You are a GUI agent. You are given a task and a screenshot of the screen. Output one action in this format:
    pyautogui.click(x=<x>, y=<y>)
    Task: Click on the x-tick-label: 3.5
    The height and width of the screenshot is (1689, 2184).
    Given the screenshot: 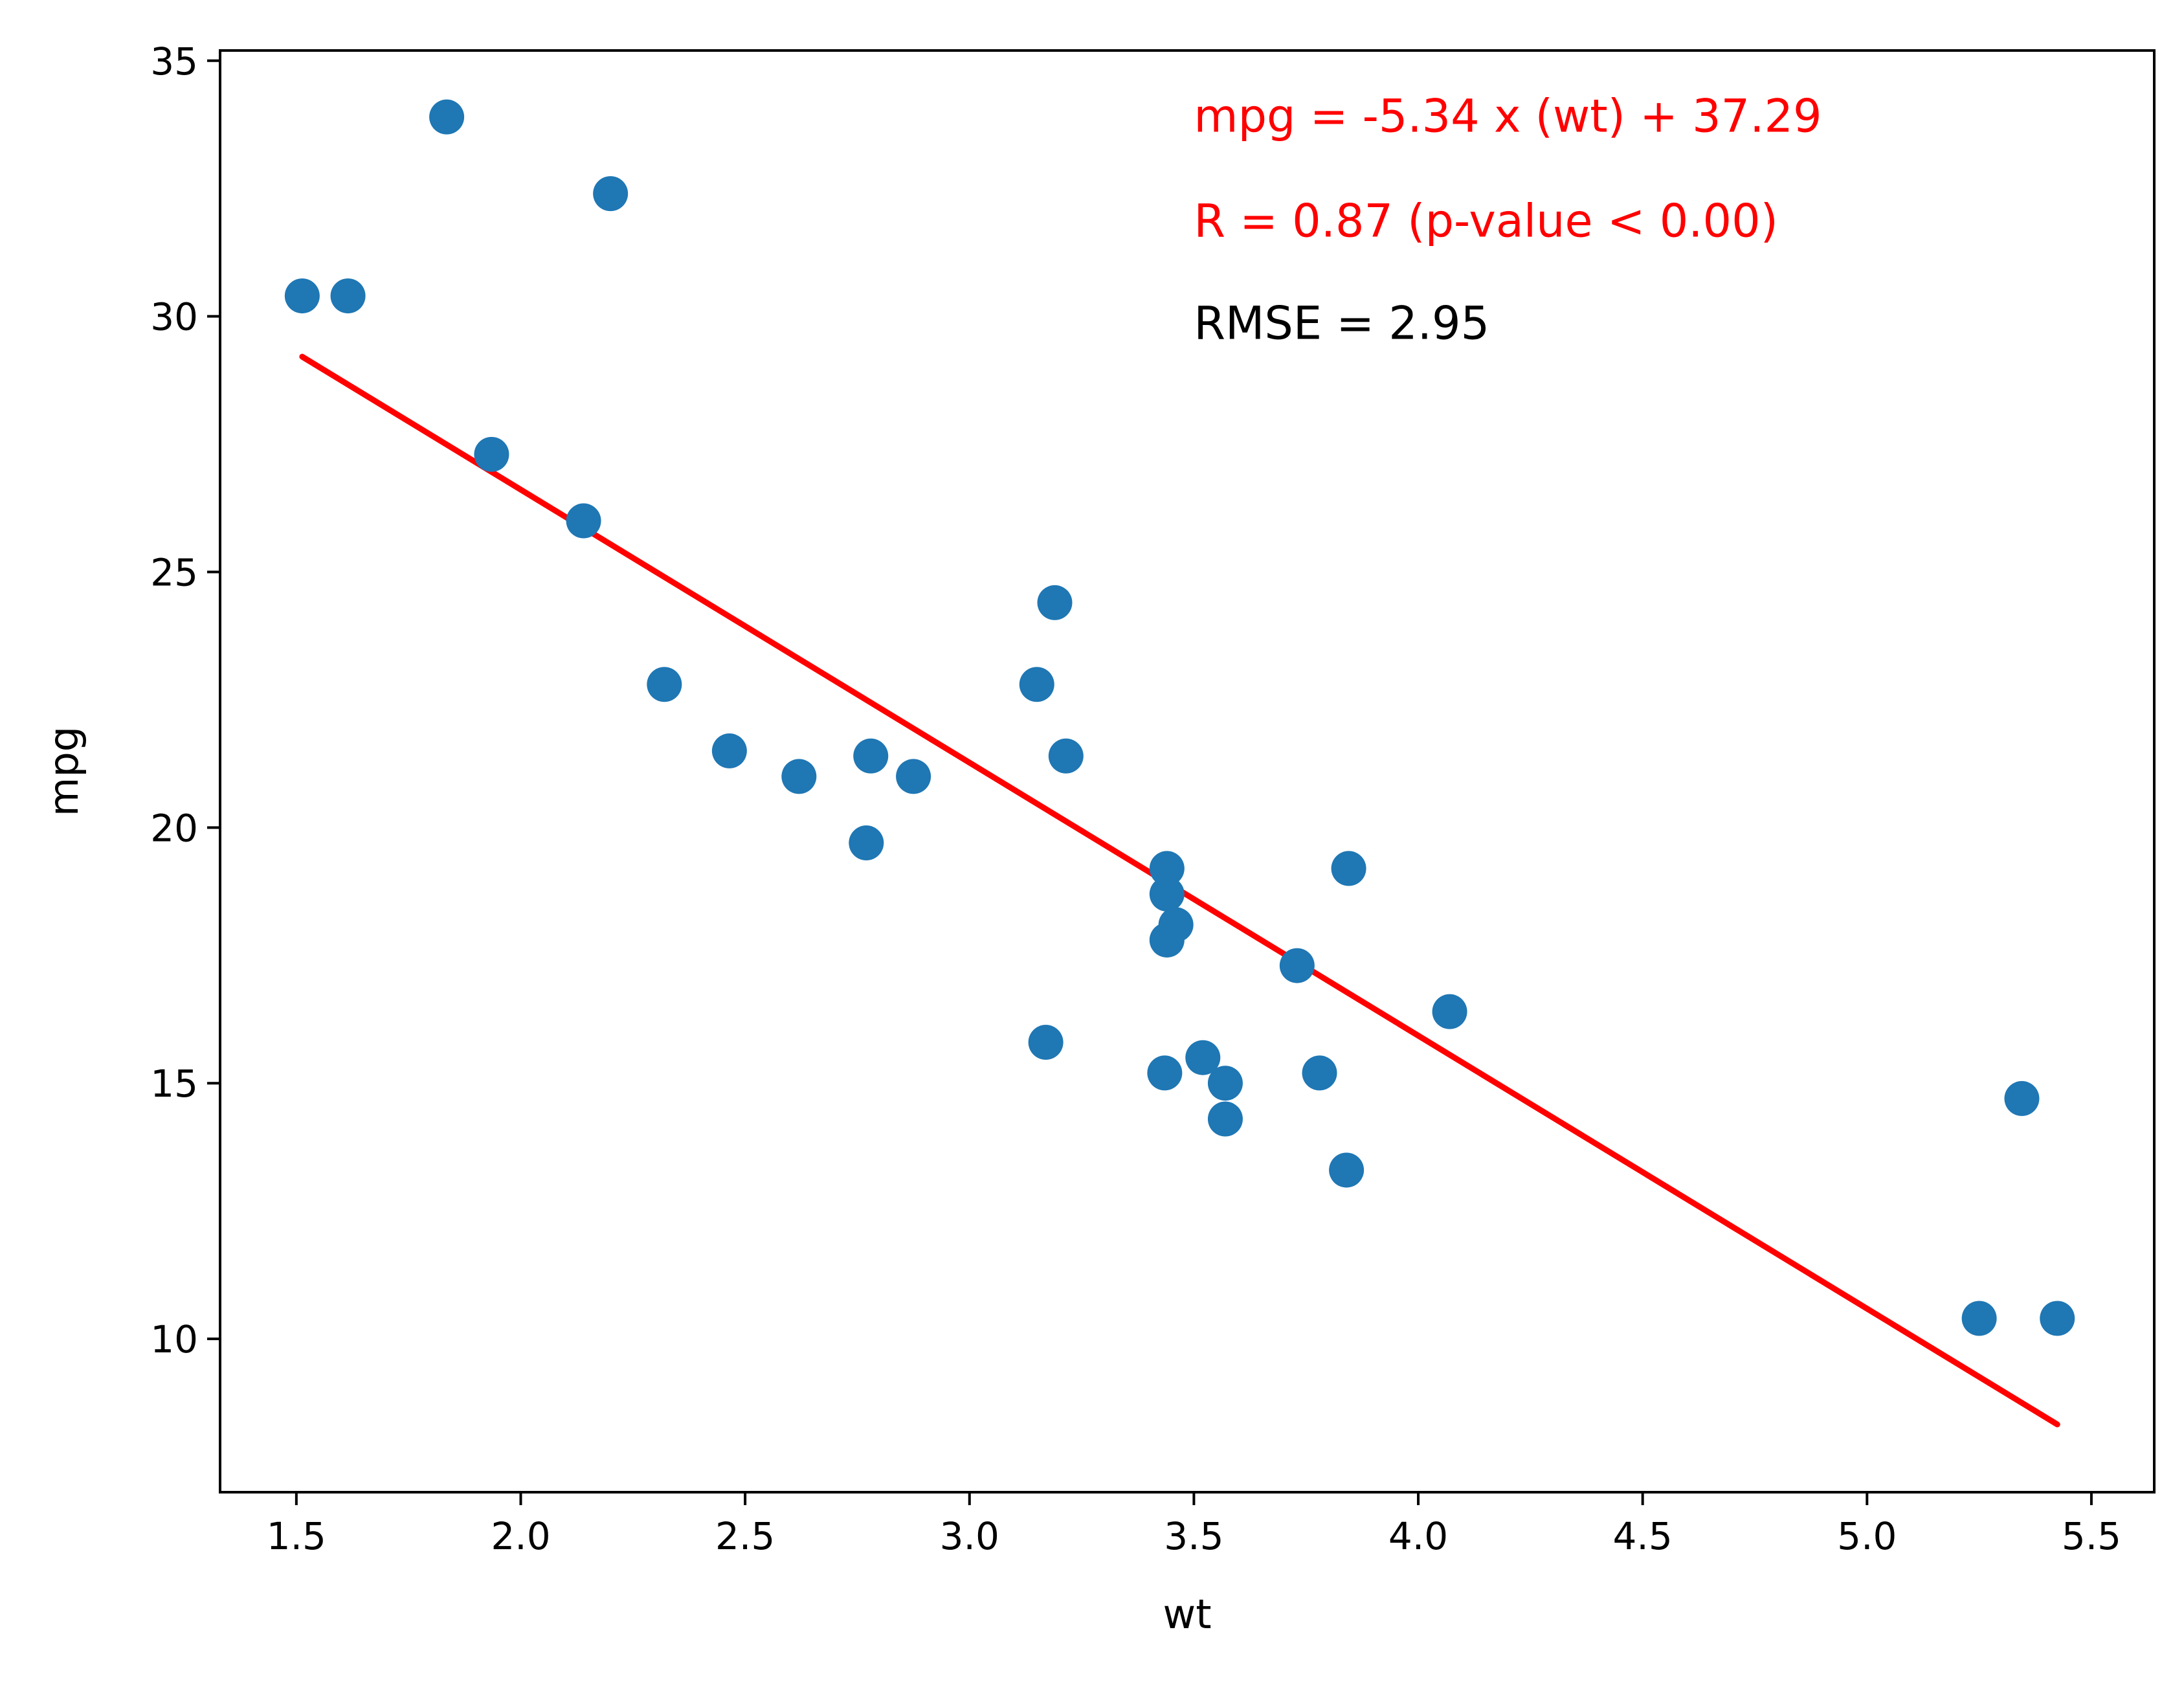 What is the action you would take?
    pyautogui.click(x=1194, y=1536)
    